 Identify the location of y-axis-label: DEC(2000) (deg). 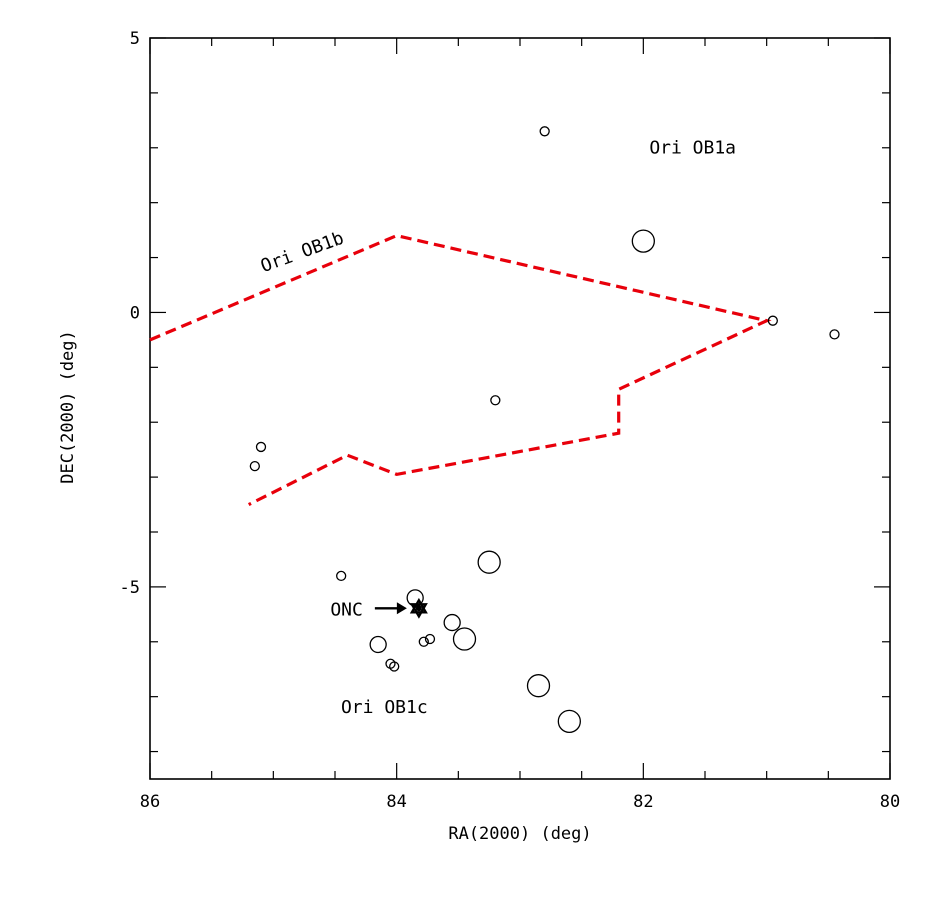
(68, 407).